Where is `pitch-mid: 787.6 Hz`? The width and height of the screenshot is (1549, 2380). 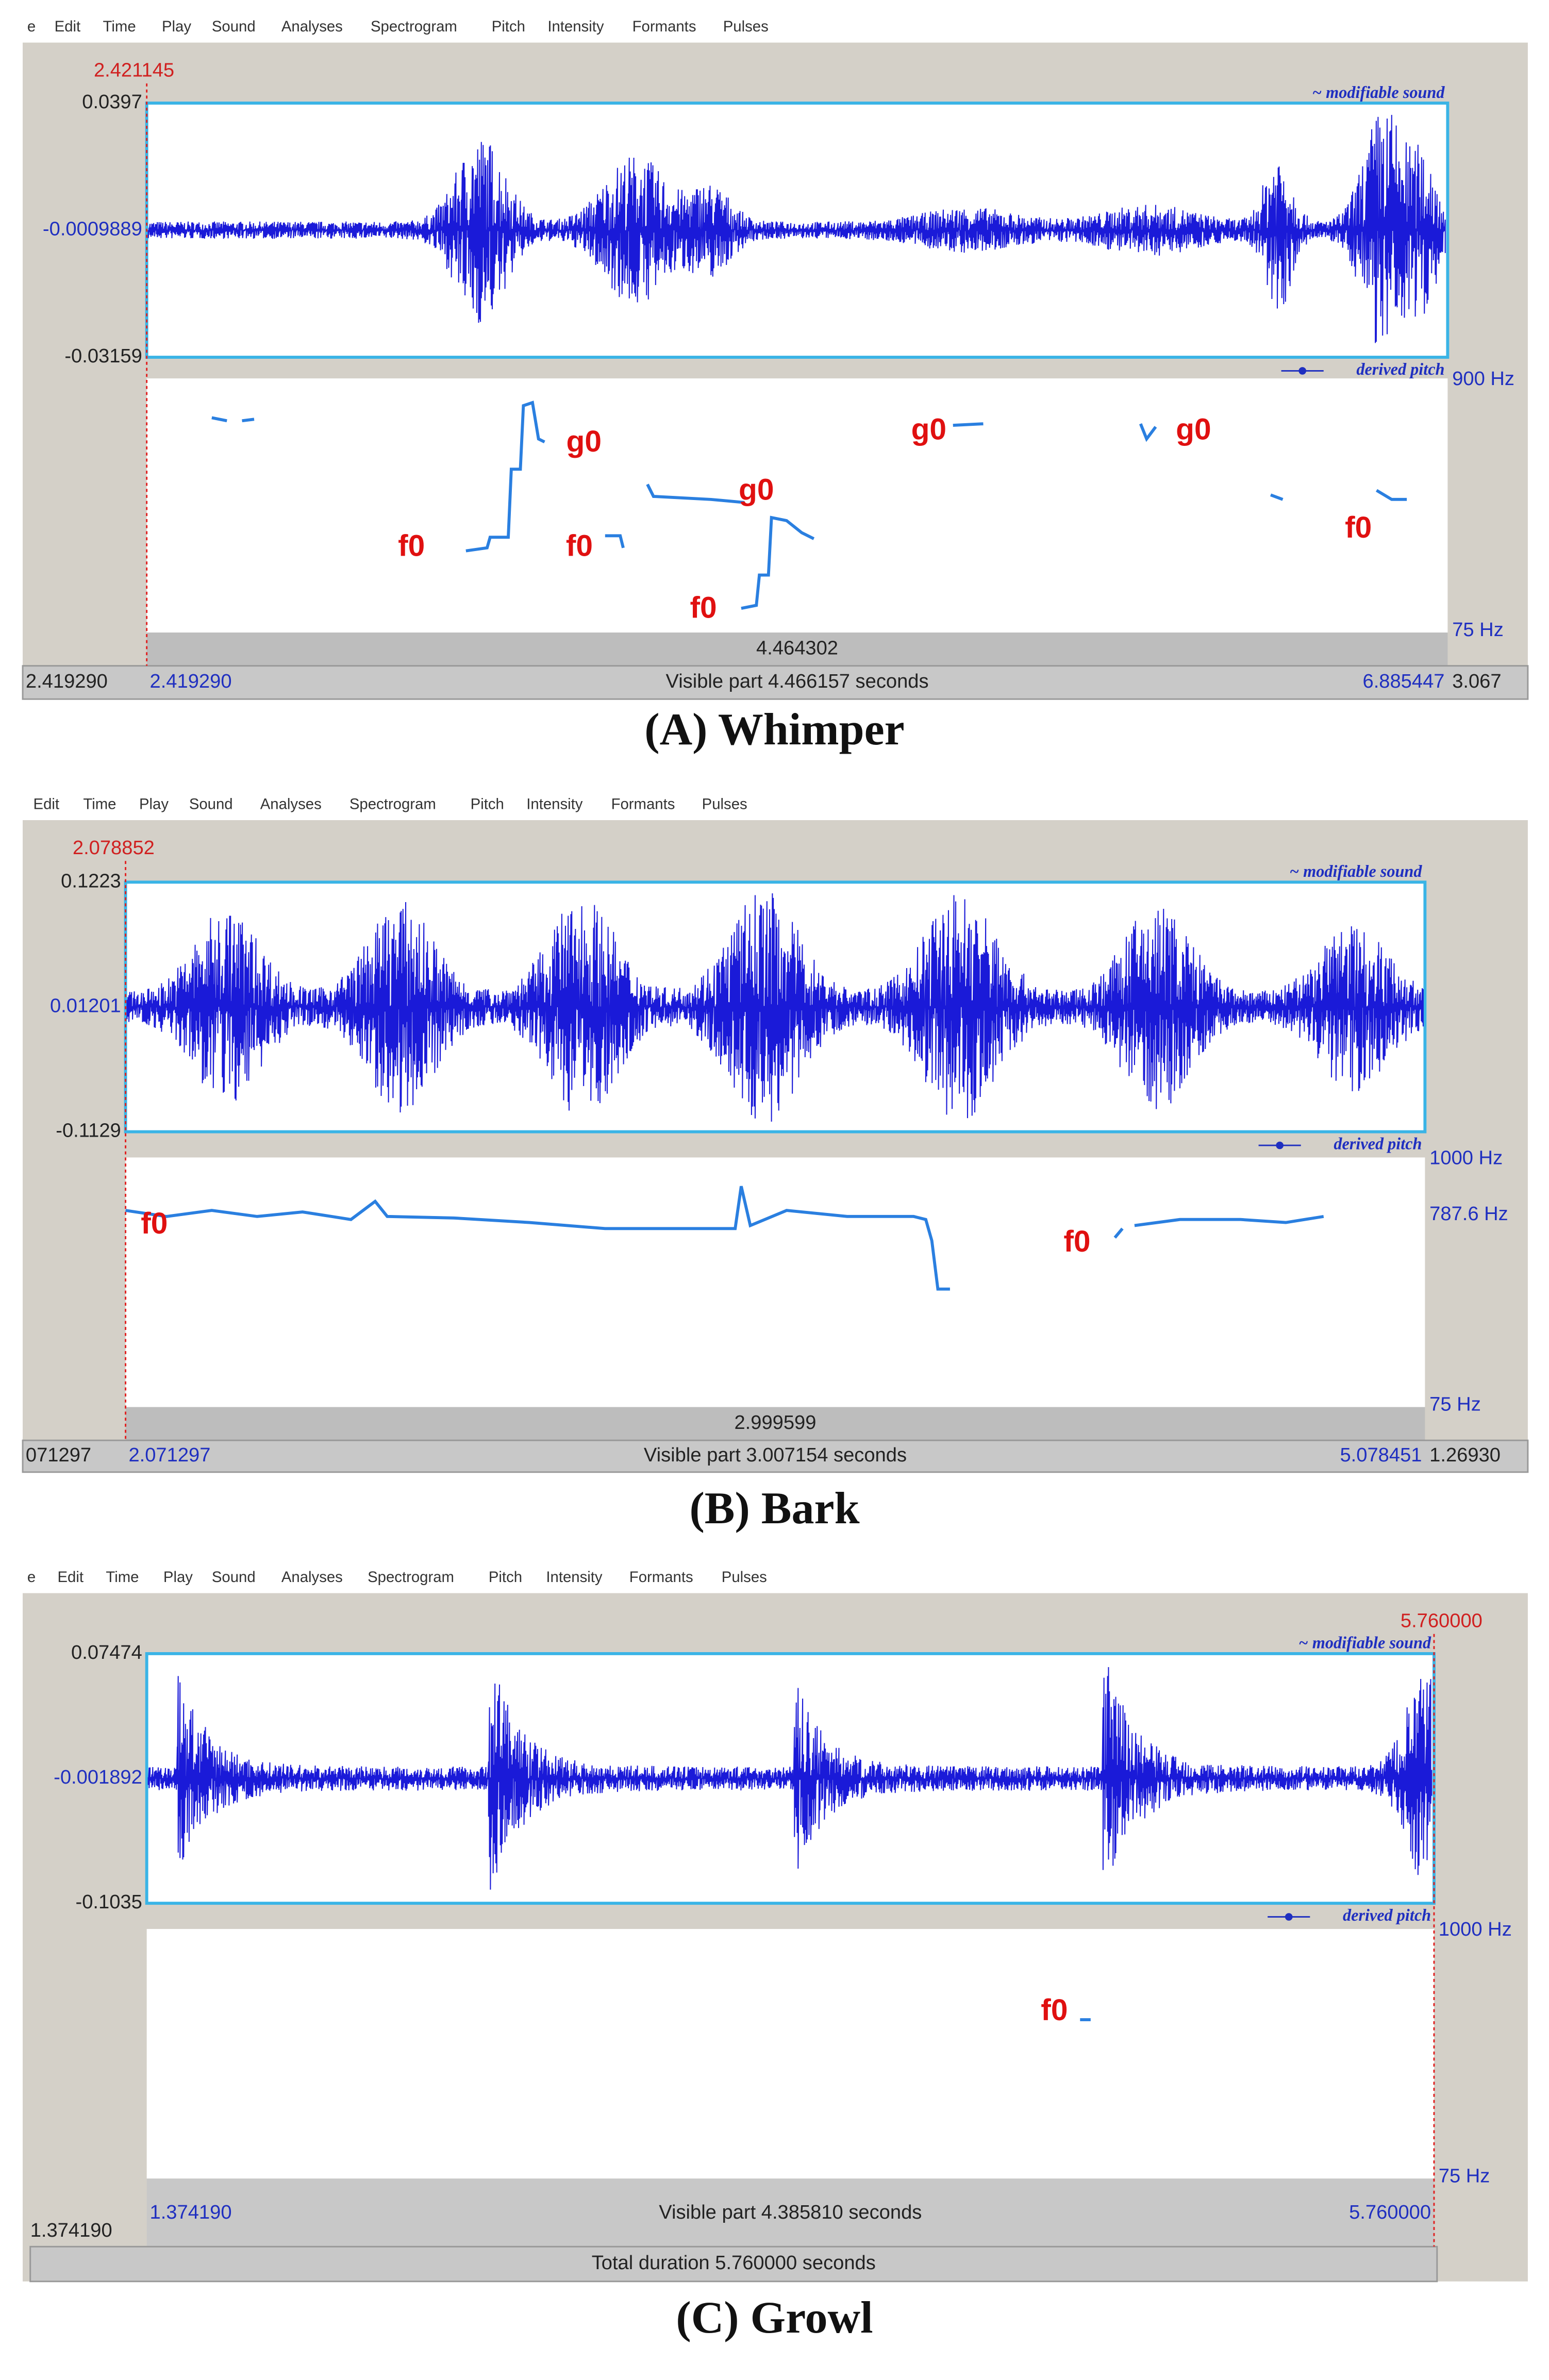
pitch-mid: 787.6 Hz is located at coordinates (1468, 1214).